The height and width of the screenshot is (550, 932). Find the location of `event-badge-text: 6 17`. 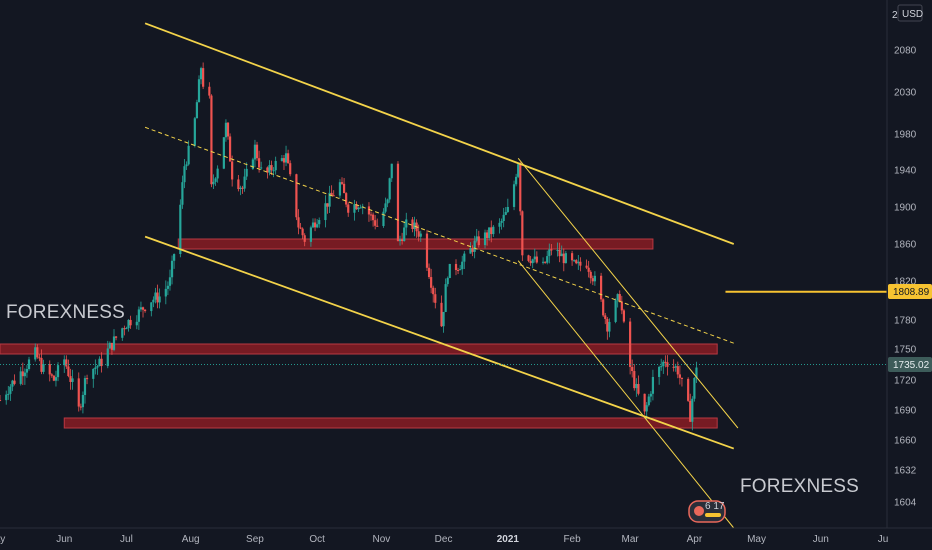

event-badge-text: 6 17 is located at coordinates (715, 506).